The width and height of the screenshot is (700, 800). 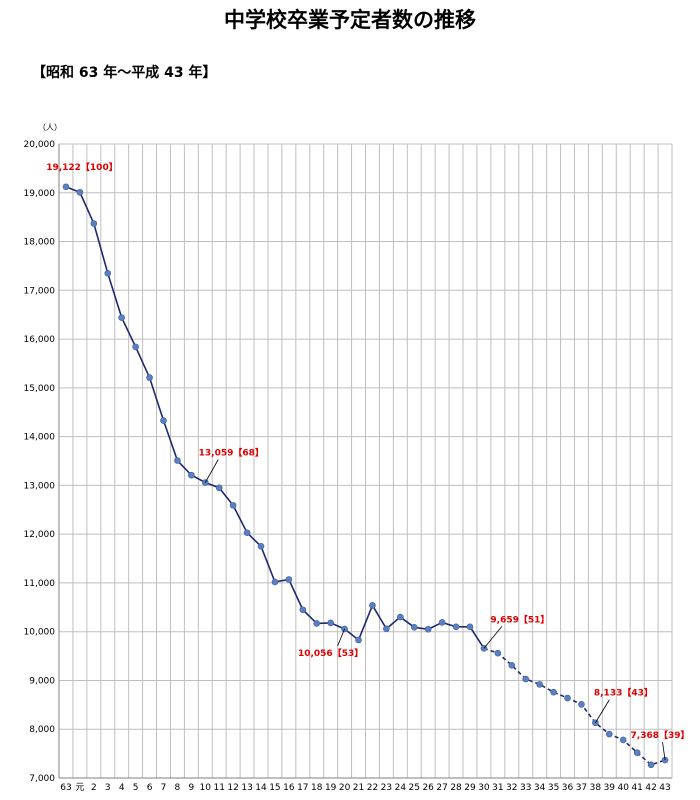 I want to click on x-tick-label: 11, so click(x=218, y=788).